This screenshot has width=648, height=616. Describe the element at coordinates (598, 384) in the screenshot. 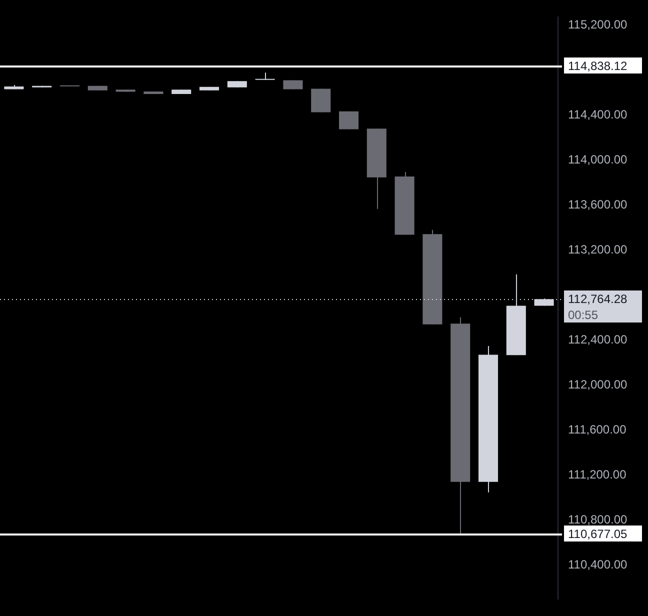

I see `y-tick-label: 112,000.00` at that location.